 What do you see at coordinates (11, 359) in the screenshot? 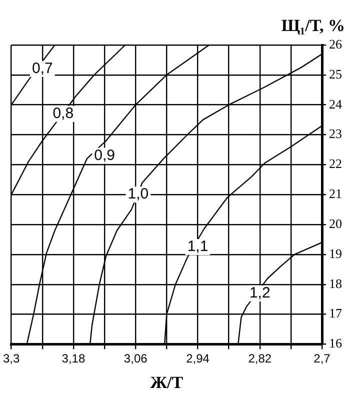
I see `x-tick-label: 3,3` at bounding box center [11, 359].